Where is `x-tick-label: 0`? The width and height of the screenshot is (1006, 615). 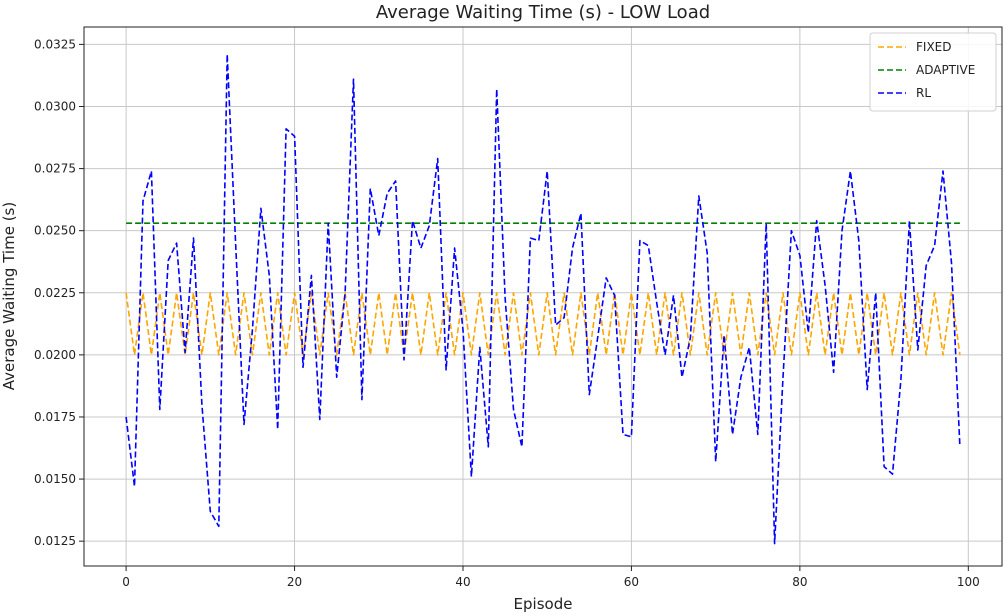 x-tick-label: 0 is located at coordinates (126, 582).